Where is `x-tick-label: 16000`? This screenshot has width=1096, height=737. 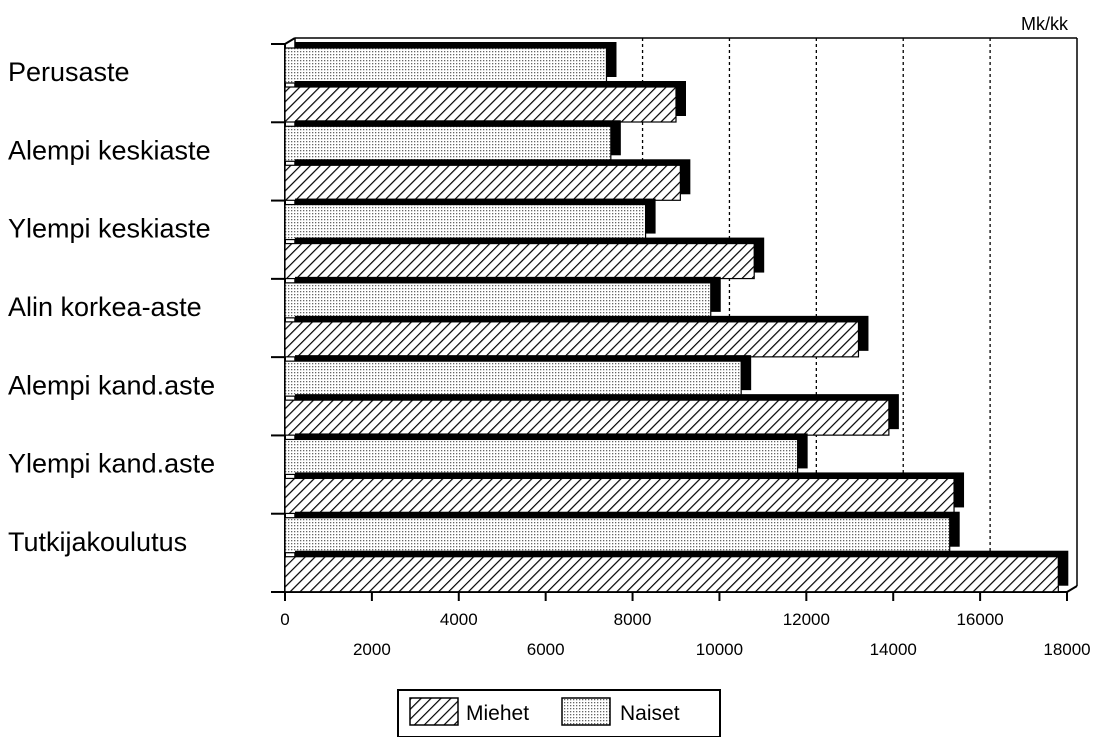 x-tick-label: 16000 is located at coordinates (979, 619).